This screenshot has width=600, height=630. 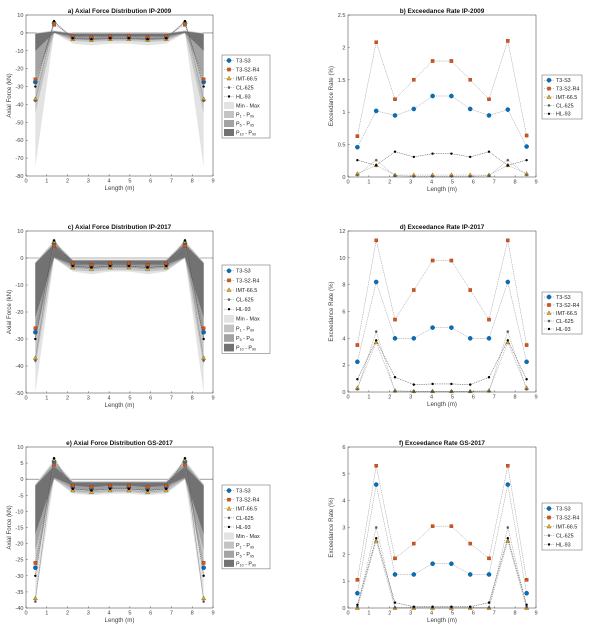 What do you see at coordinates (347, 614) in the screenshot?
I see `x-tick-label: 0` at bounding box center [347, 614].